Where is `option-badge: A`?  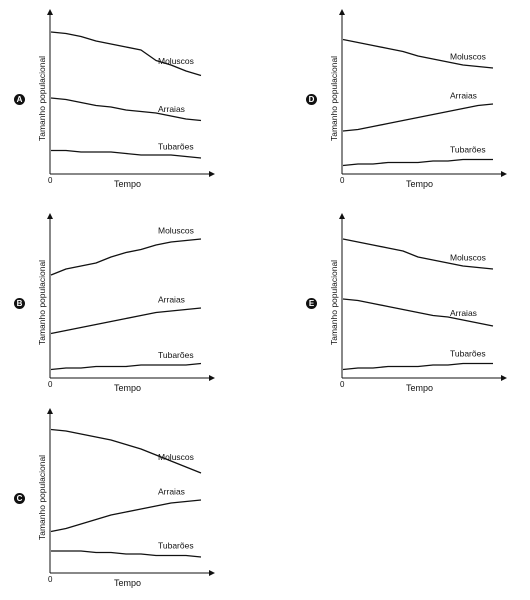 option-badge: A is located at coordinates (19, 99).